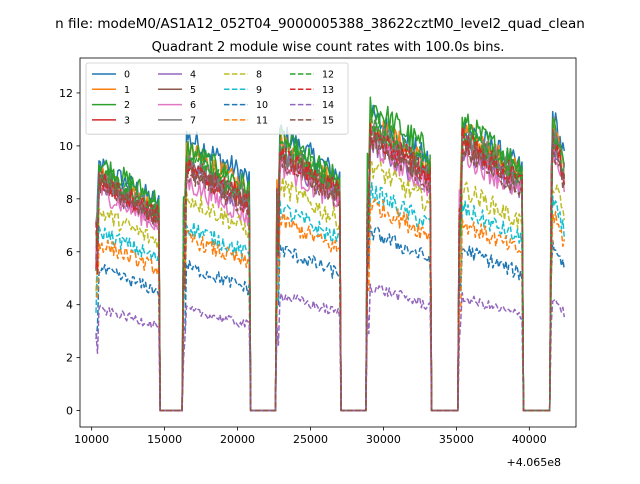 This screenshot has height=484, width=640. Describe the element at coordinates (312, 75) in the screenshot. I see `legend-item-12: 12` at that location.